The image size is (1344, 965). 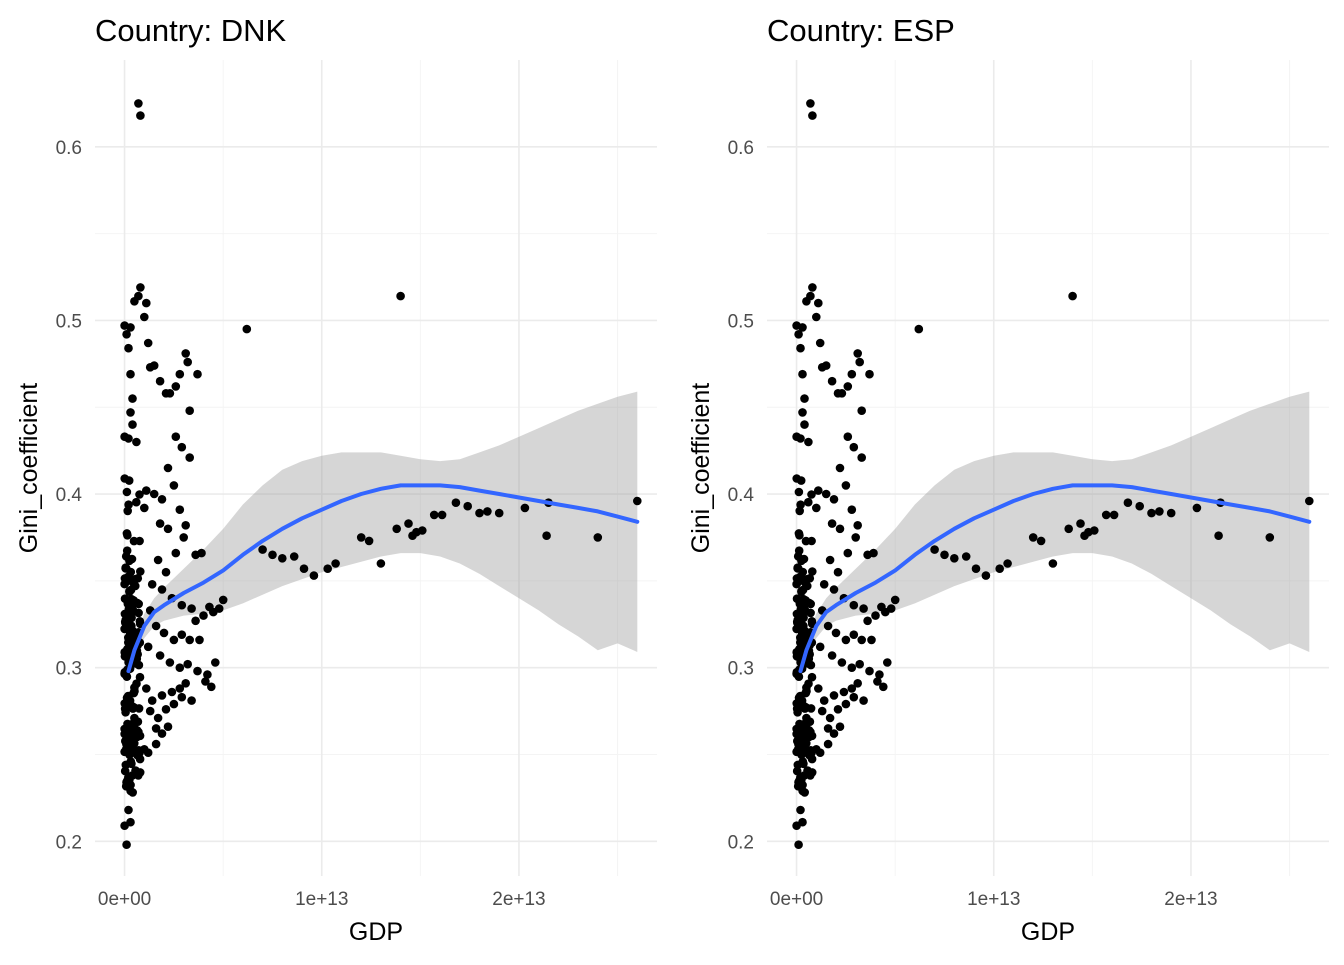 I want to click on loess-smooth-line, so click(x=383, y=578).